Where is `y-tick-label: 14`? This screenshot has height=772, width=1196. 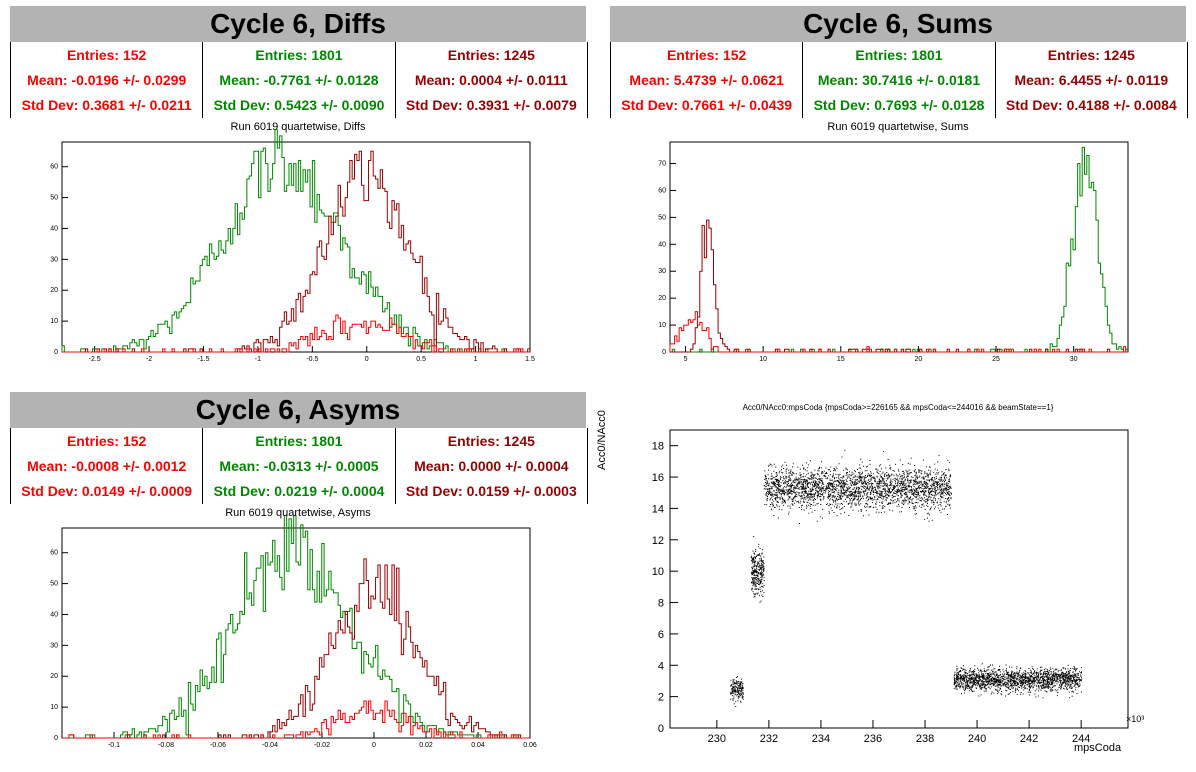 y-tick-label: 14 is located at coordinates (658, 509).